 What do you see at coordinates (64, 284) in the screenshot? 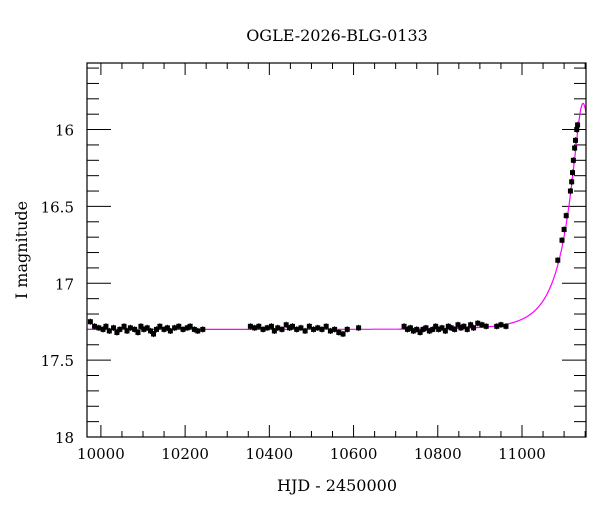
I see `y-tick-label: 17` at bounding box center [64, 284].